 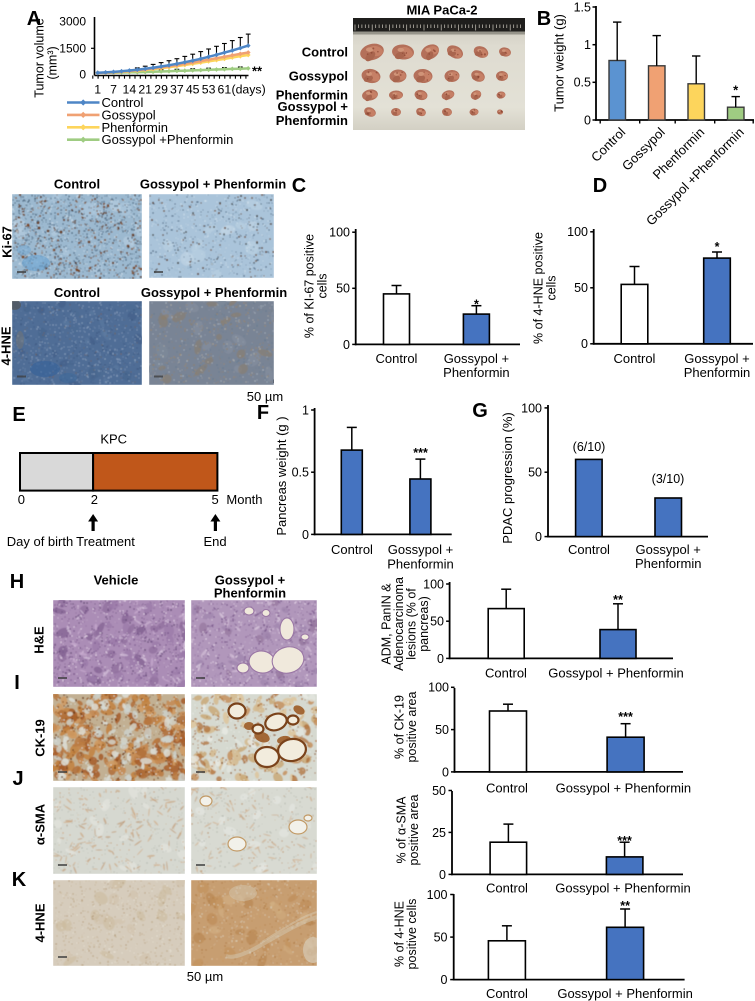 What do you see at coordinates (52, 62) in the screenshot?
I see `svg-text: (mm³)` at bounding box center [52, 62].